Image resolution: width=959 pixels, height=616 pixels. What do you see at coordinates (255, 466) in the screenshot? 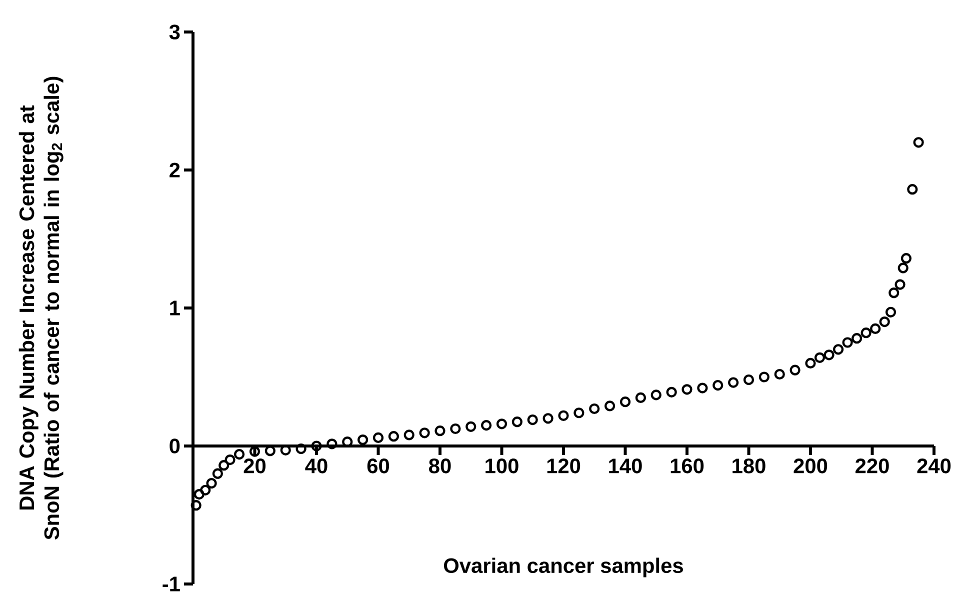
I see `x-tick-label: 20` at bounding box center [255, 466].